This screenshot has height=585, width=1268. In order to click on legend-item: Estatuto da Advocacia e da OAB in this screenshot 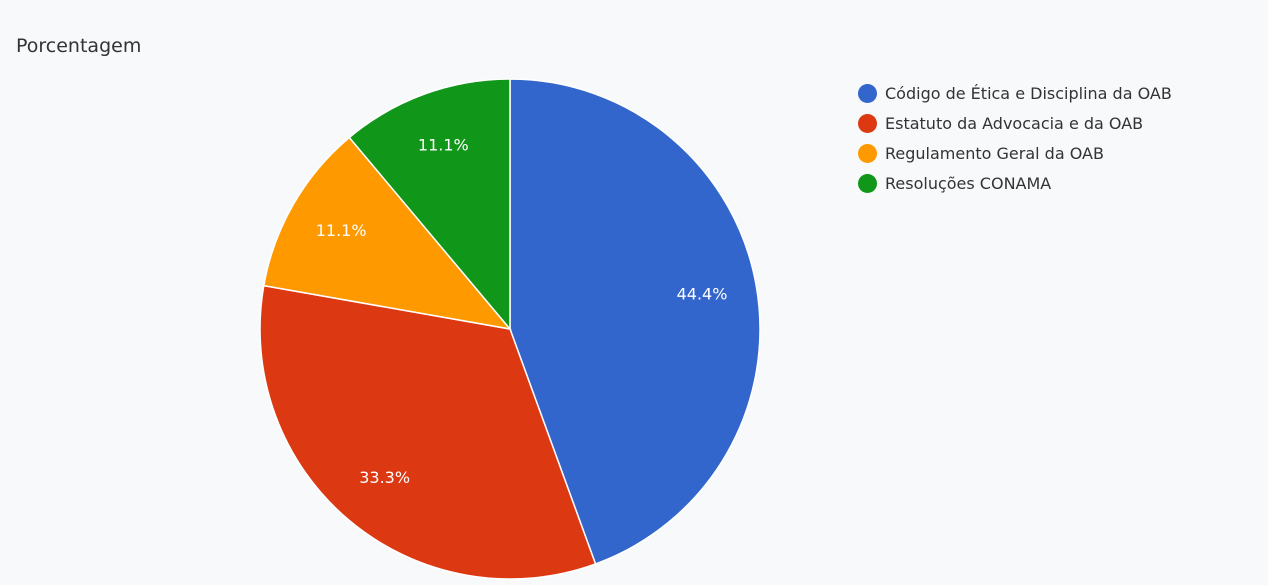, I will do `click(1015, 123)`.